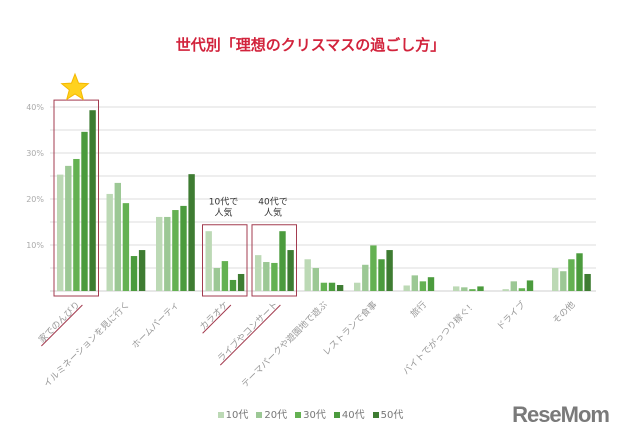  I want to click on annotation-label: 10代で, so click(223, 202).